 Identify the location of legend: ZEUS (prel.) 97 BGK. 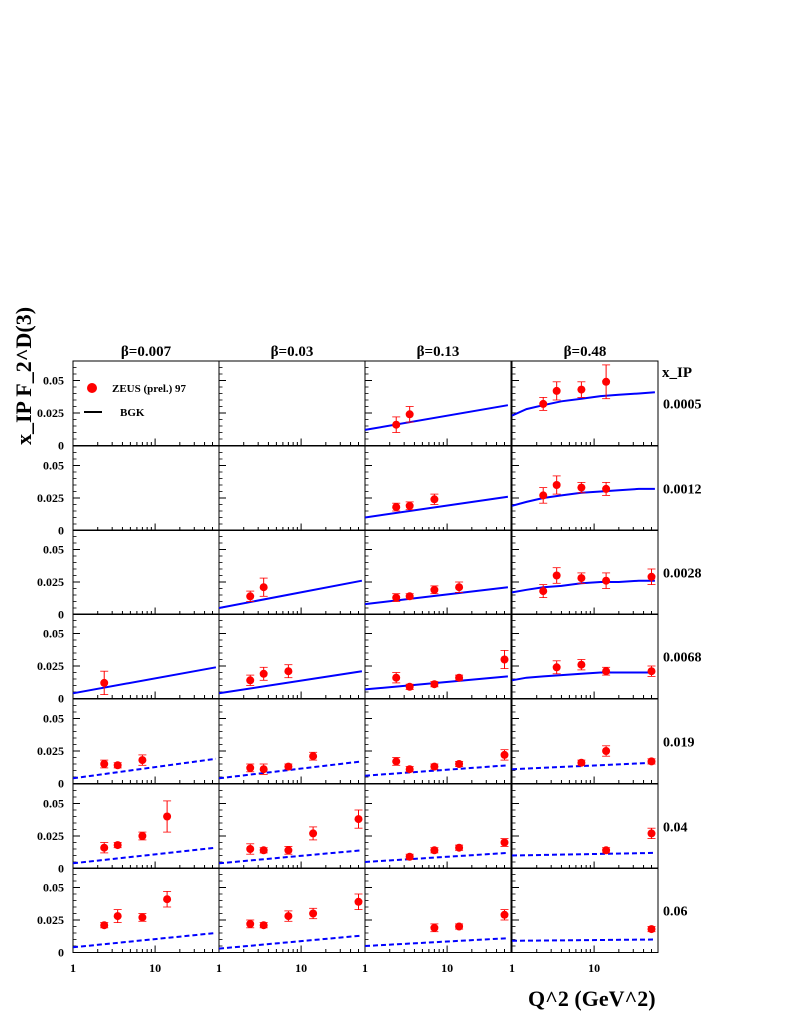
(135, 401).